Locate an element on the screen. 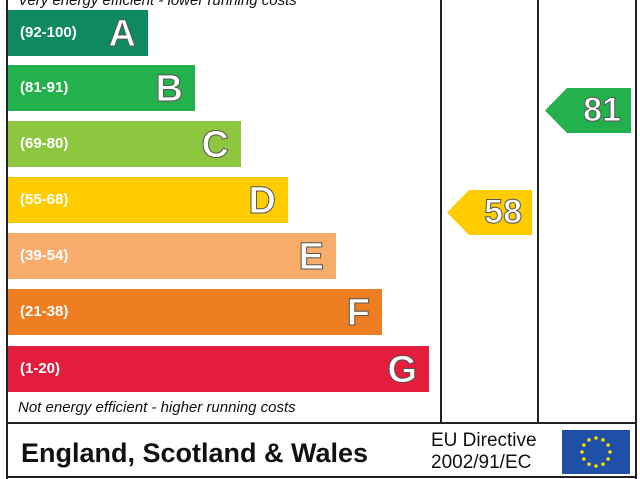  directive-line1: EU Directive is located at coordinates (484, 440).